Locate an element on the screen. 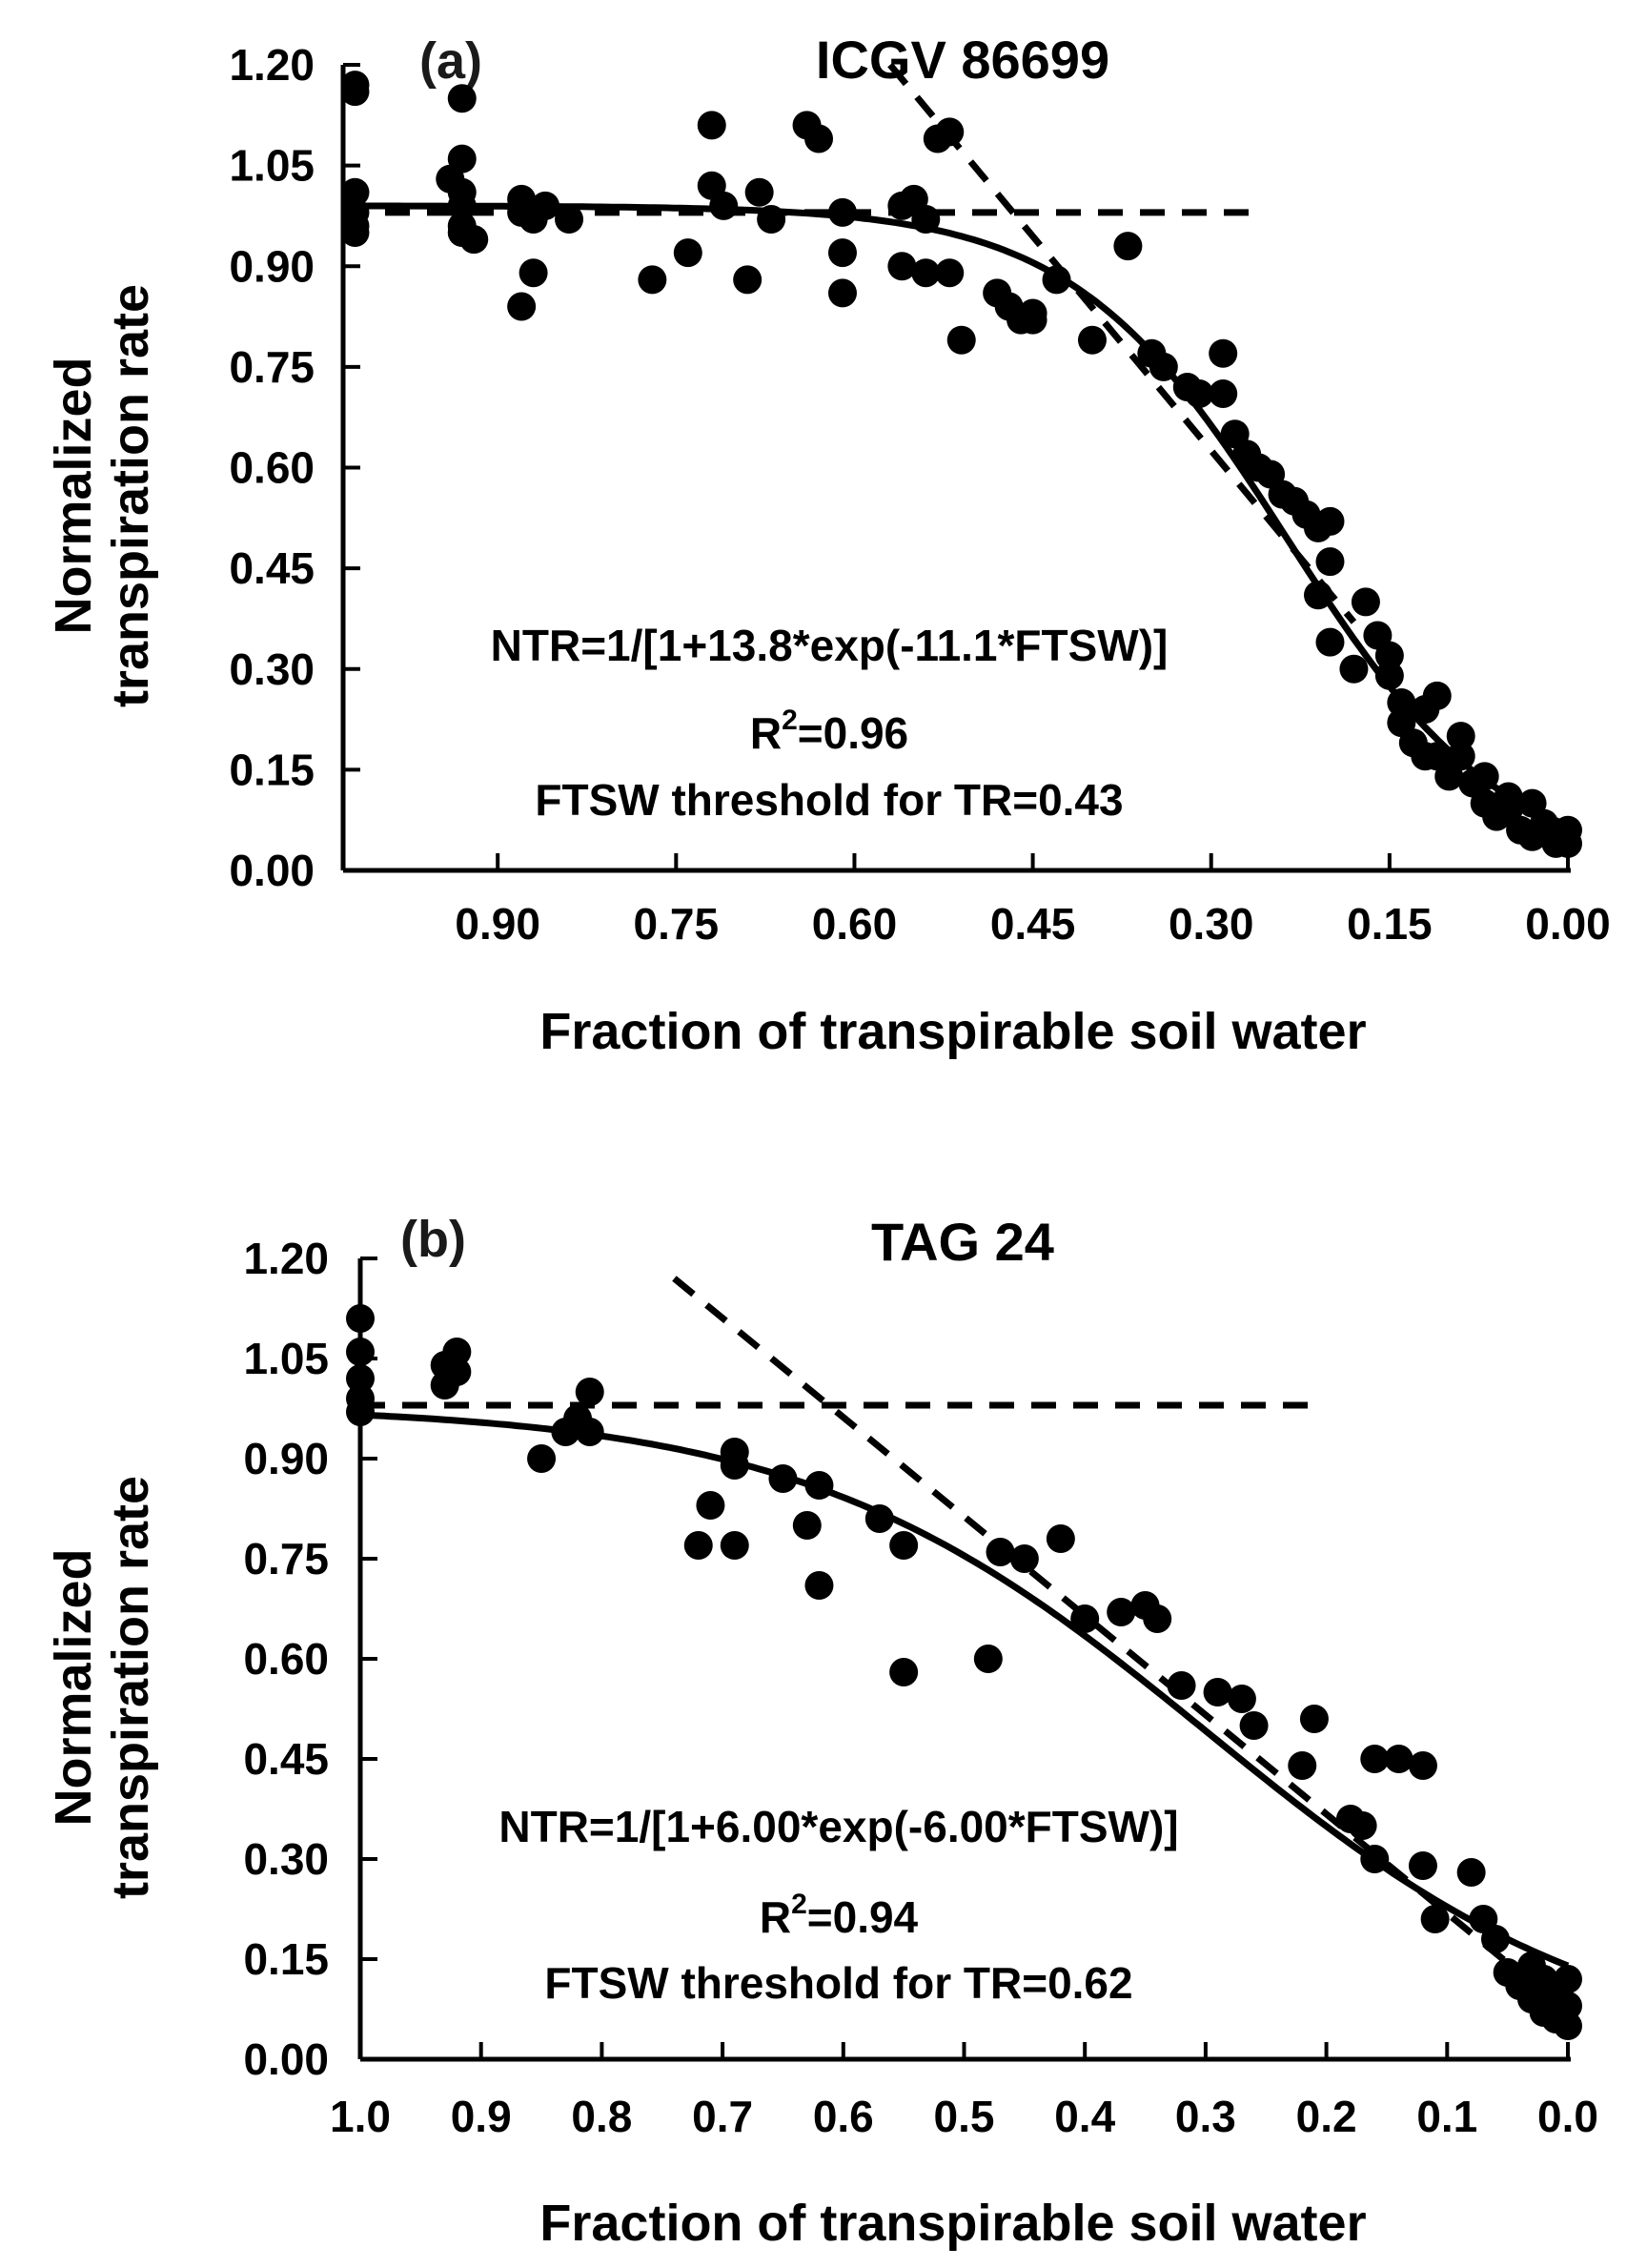 The height and width of the screenshot is (2268, 1647). slope-line is located at coordinates (1122, 343).